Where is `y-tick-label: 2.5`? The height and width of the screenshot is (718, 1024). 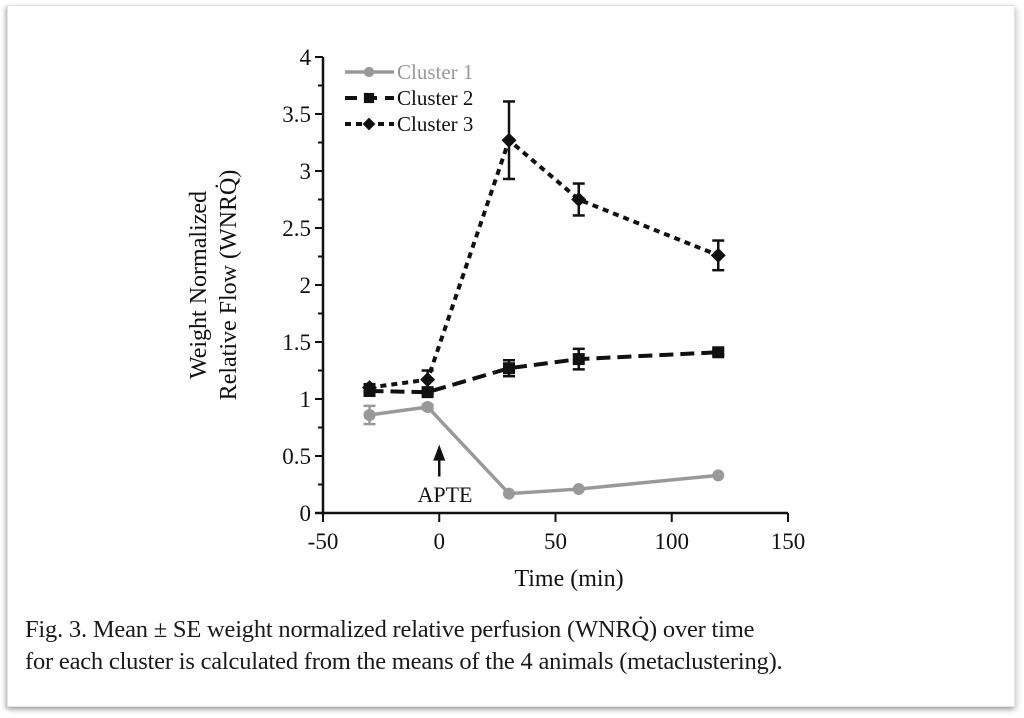
y-tick-label: 2.5 is located at coordinates (296, 228).